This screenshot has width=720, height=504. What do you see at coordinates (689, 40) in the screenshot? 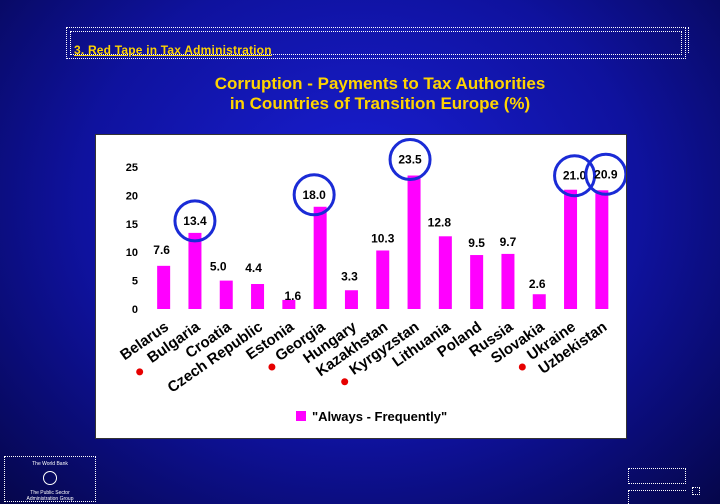
I see `header-frame-bar` at bounding box center [689, 40].